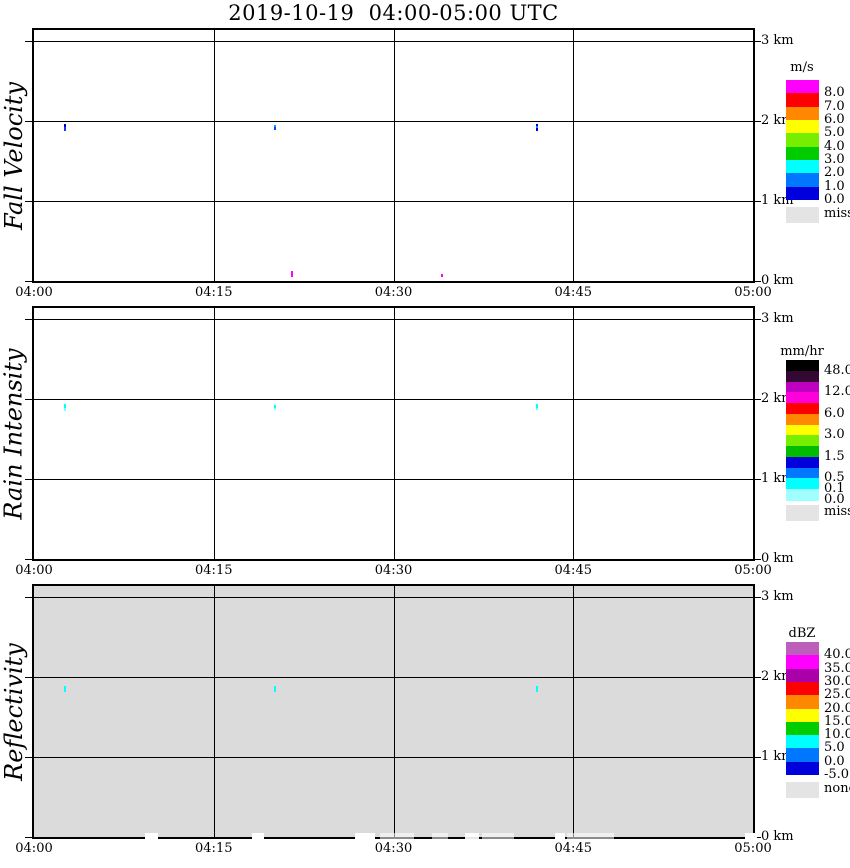  I want to click on colorbar-tick-label: 1.0, so click(834, 186).